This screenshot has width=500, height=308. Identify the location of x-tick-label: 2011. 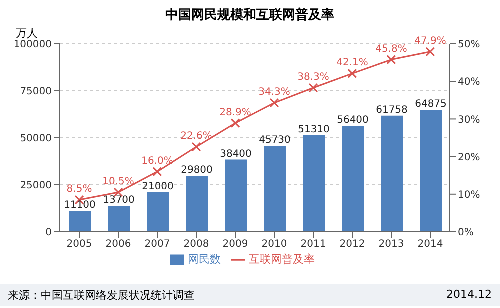
(313, 244).